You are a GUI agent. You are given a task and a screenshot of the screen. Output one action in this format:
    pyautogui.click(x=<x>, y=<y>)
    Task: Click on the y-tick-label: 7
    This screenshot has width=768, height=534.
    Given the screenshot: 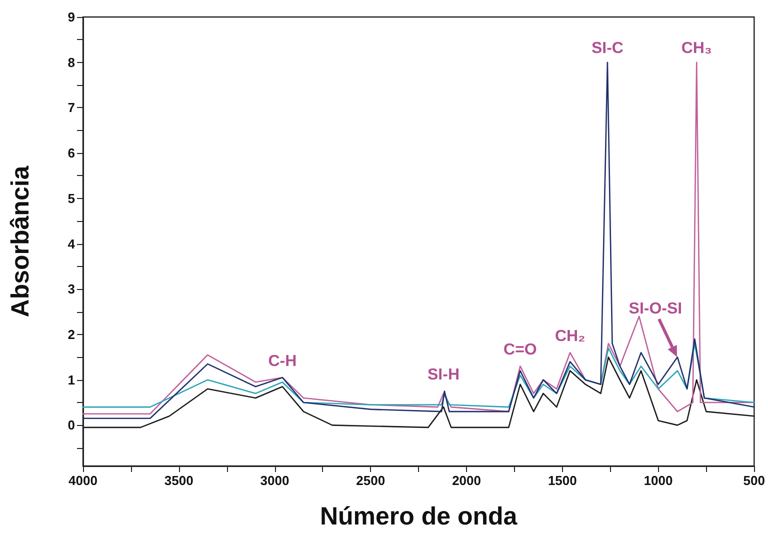 What is the action you would take?
    pyautogui.click(x=71, y=108)
    